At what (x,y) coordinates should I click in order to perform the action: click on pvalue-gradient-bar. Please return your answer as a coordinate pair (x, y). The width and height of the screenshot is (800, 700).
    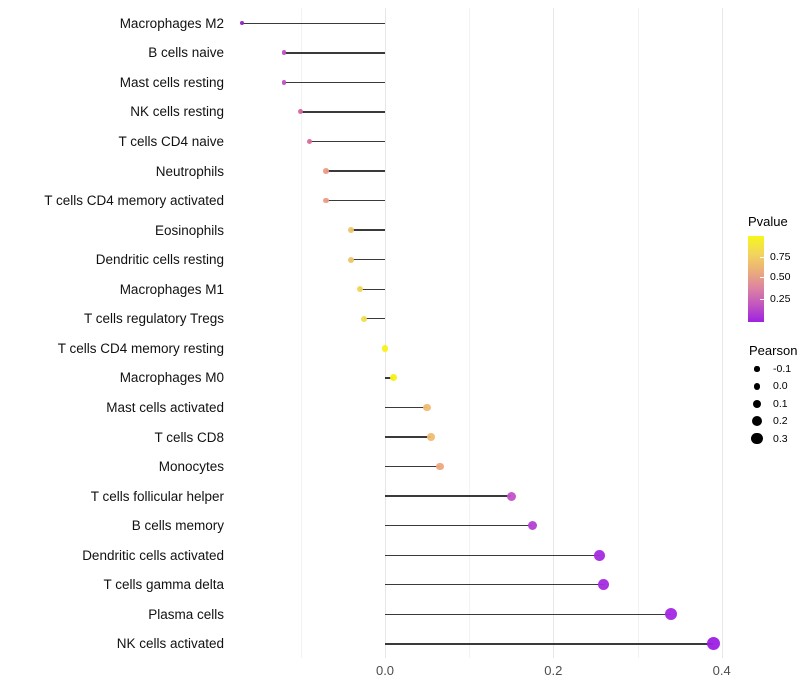
    Looking at the image, I should click on (756, 279).